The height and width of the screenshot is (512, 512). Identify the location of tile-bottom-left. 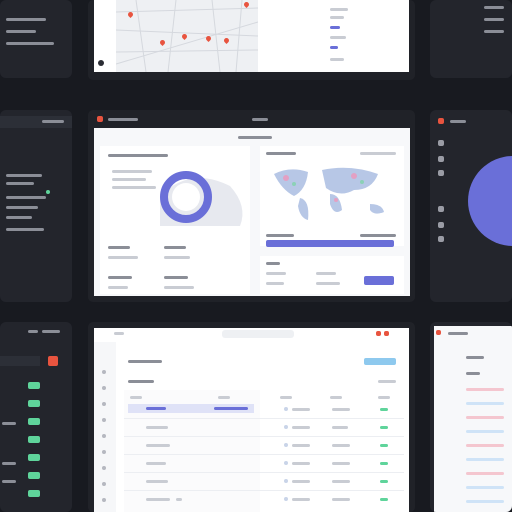
(36, 417).